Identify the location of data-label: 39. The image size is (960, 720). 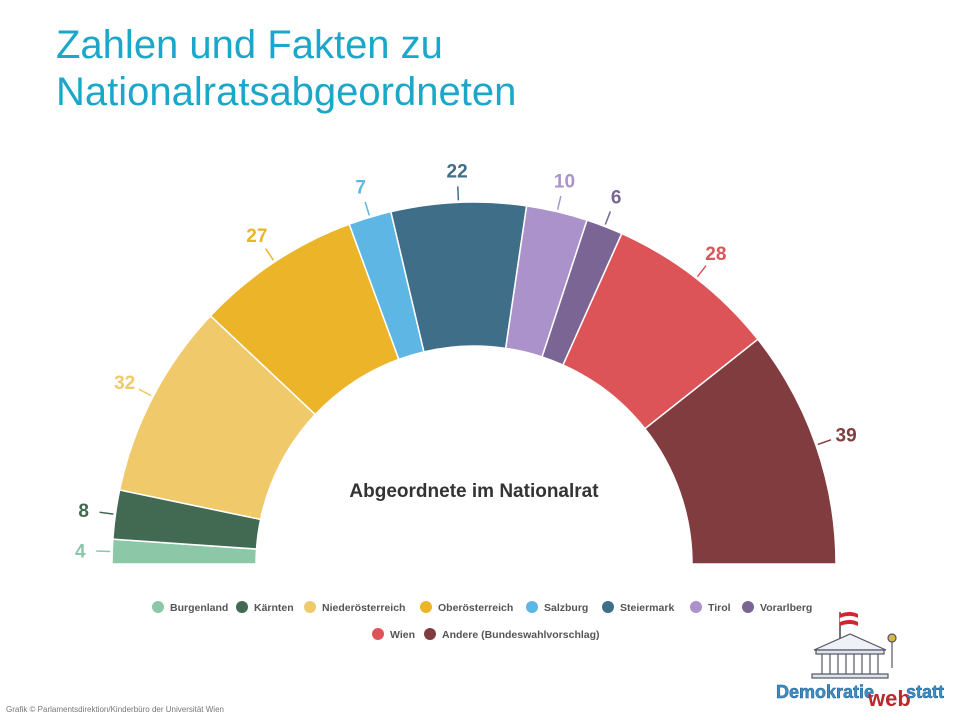
(846, 436).